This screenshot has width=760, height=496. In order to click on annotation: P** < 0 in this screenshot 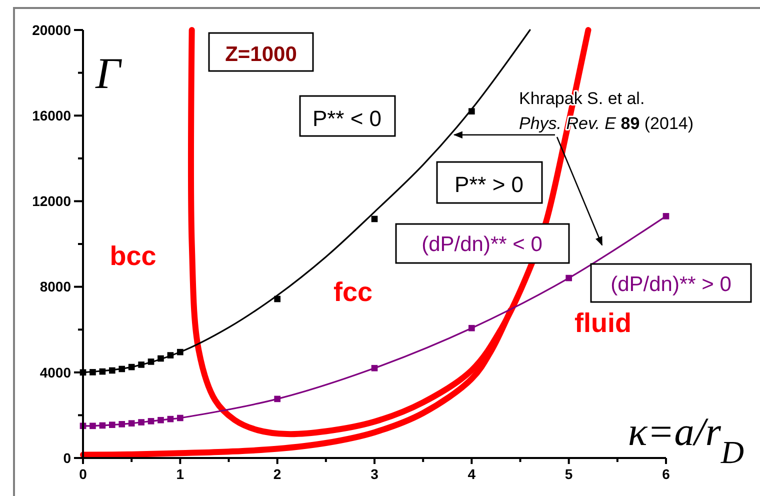, I will do `click(347, 118)`.